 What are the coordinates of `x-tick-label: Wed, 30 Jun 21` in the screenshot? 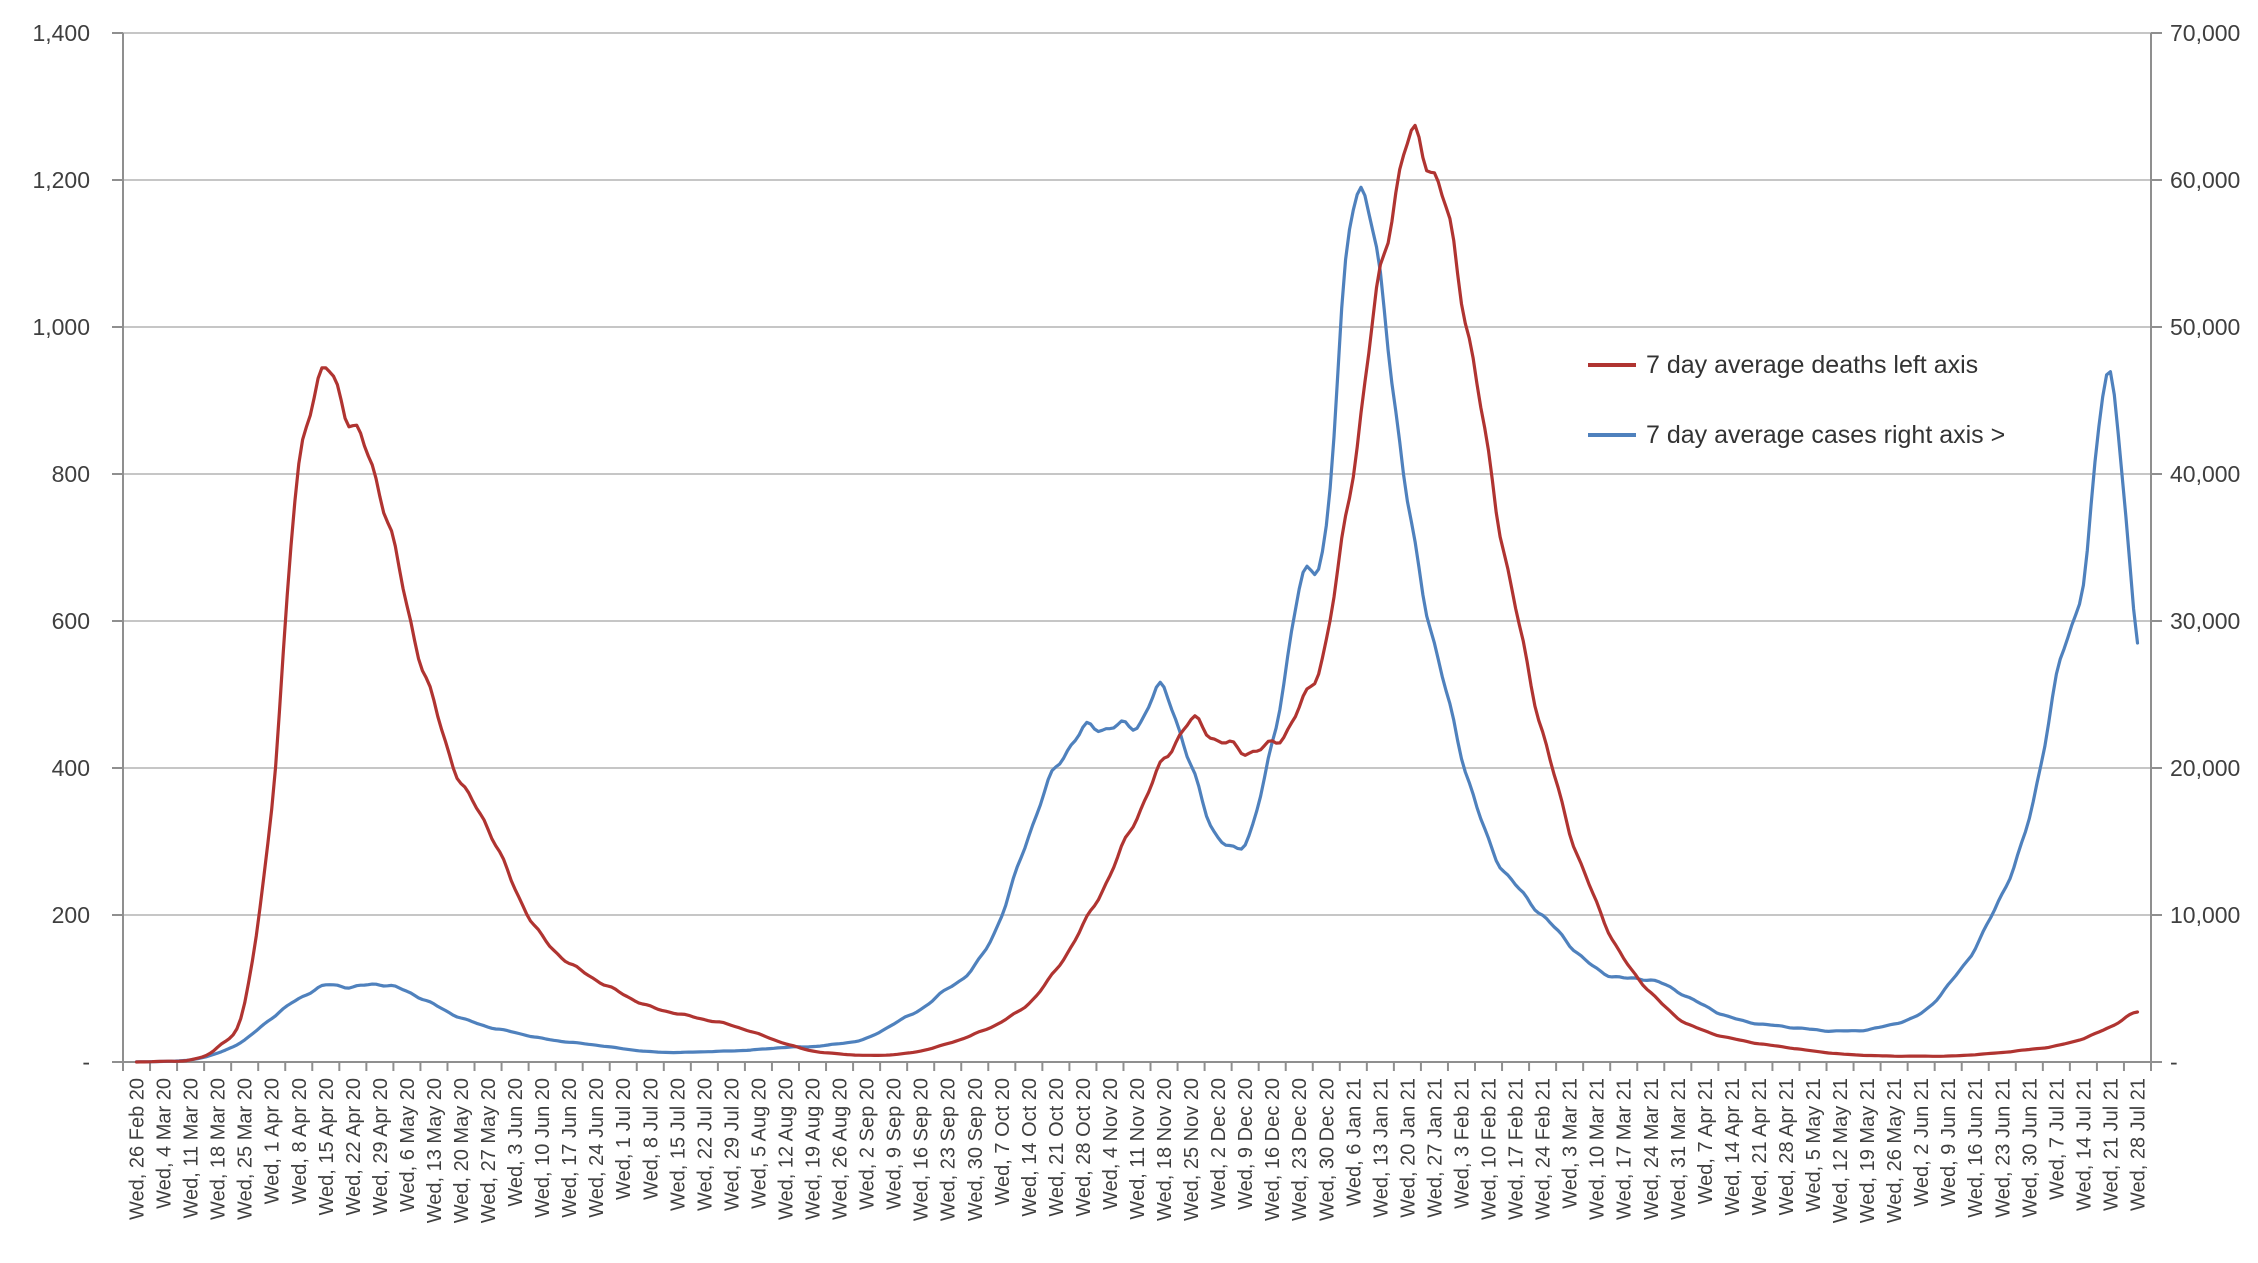 It's located at (2030, 1148).